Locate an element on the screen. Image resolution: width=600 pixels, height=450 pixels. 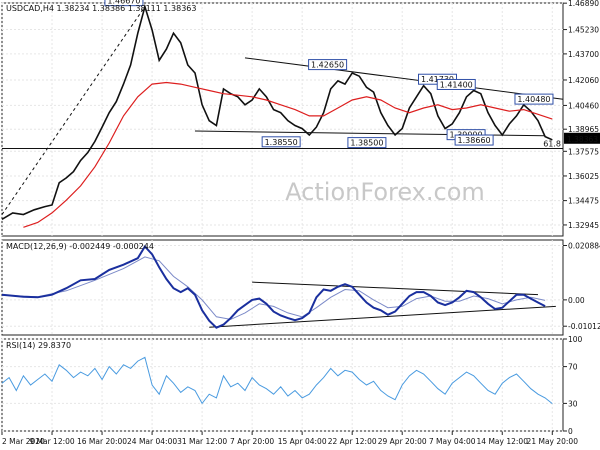
price-annotation-label: 1.38660 is located at coordinates (474, 140).